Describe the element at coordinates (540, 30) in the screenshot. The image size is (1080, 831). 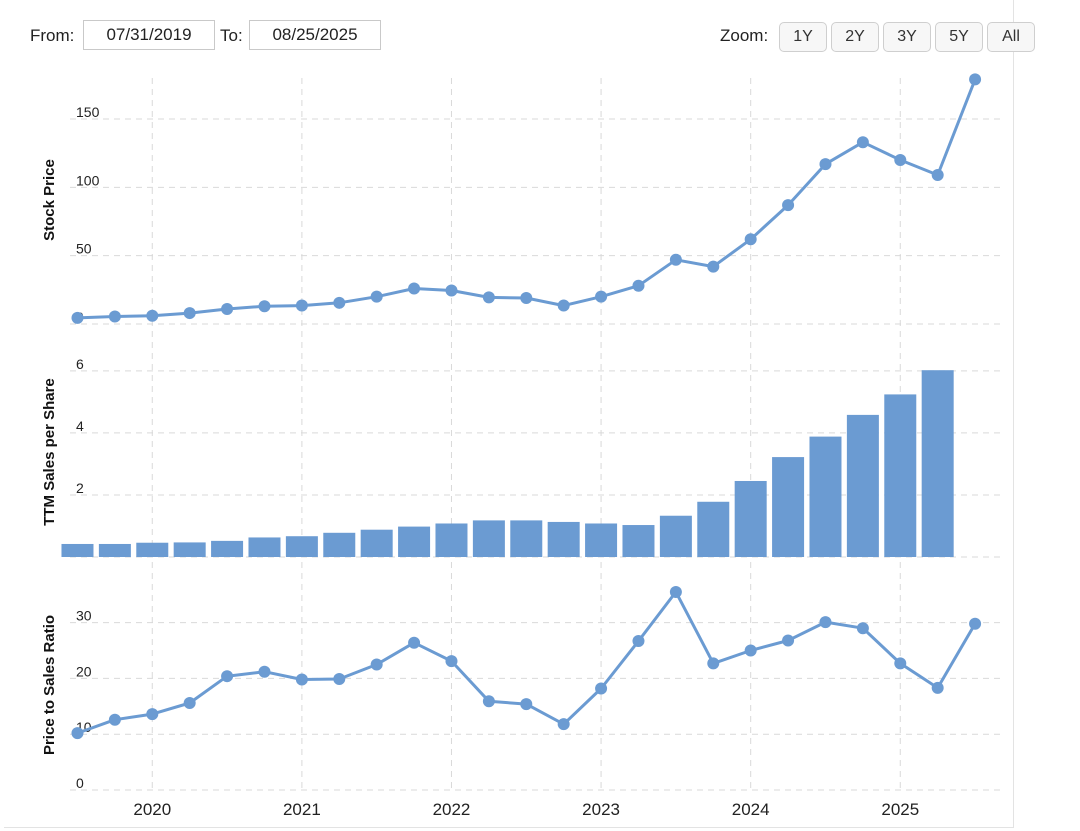
I see `toolbar: From: To: Zoom: 1Y 2Y 3Y 5Y All` at that location.